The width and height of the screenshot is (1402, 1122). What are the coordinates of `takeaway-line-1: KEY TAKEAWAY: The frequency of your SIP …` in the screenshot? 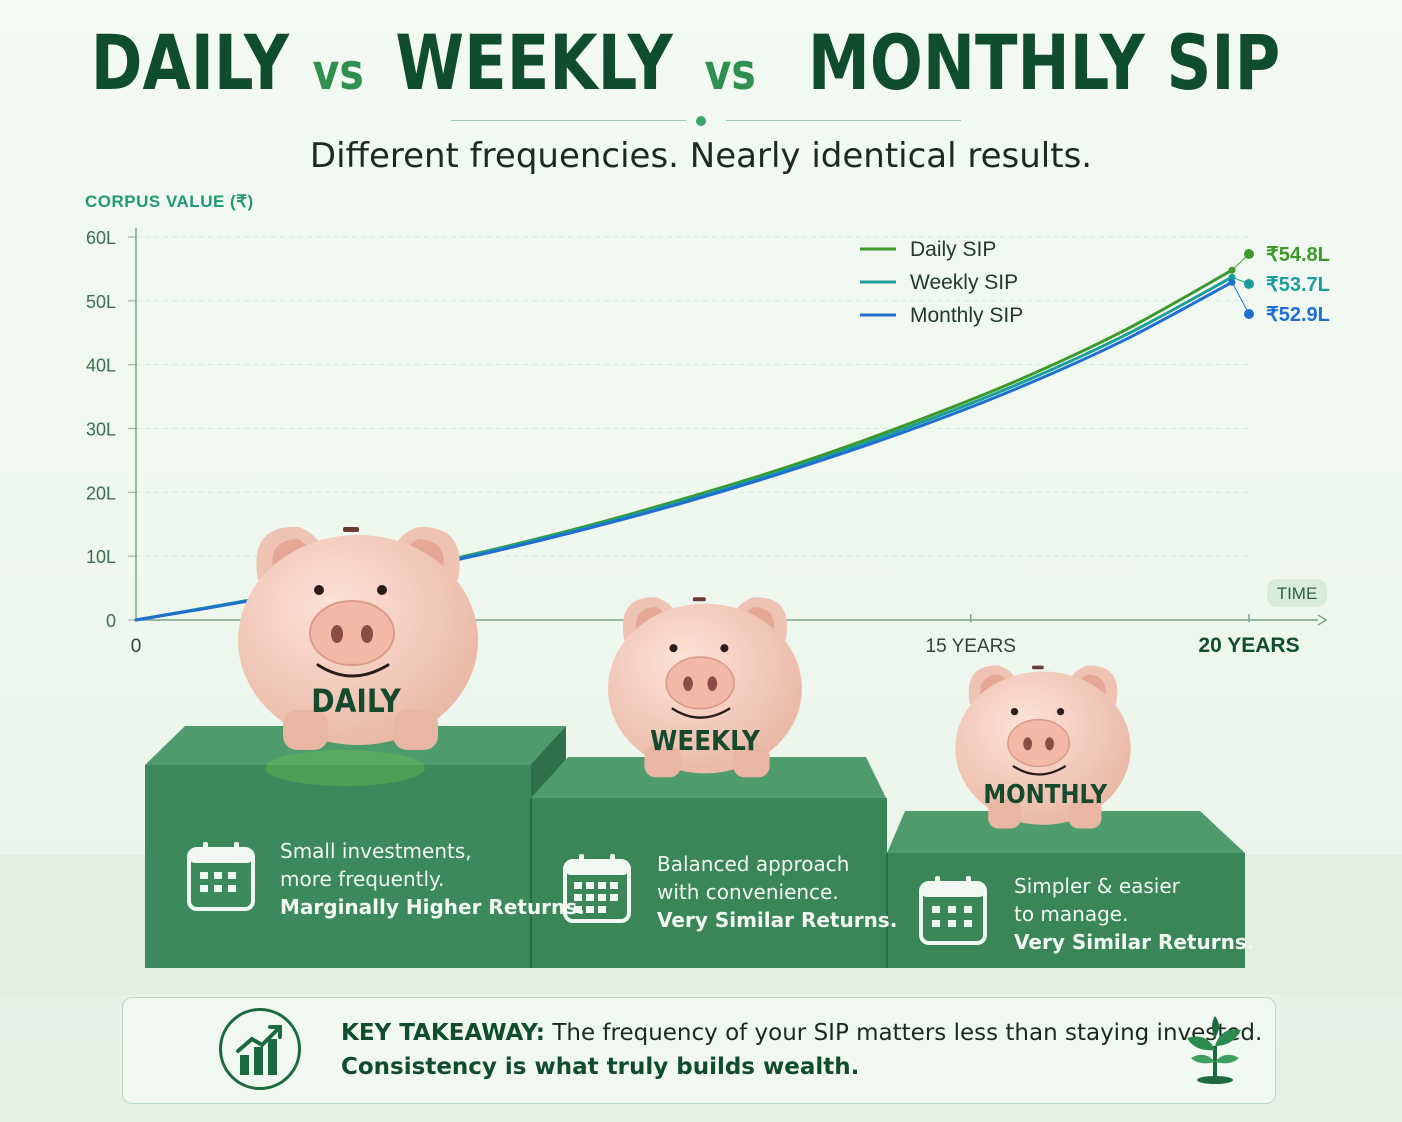 It's located at (801, 1033).